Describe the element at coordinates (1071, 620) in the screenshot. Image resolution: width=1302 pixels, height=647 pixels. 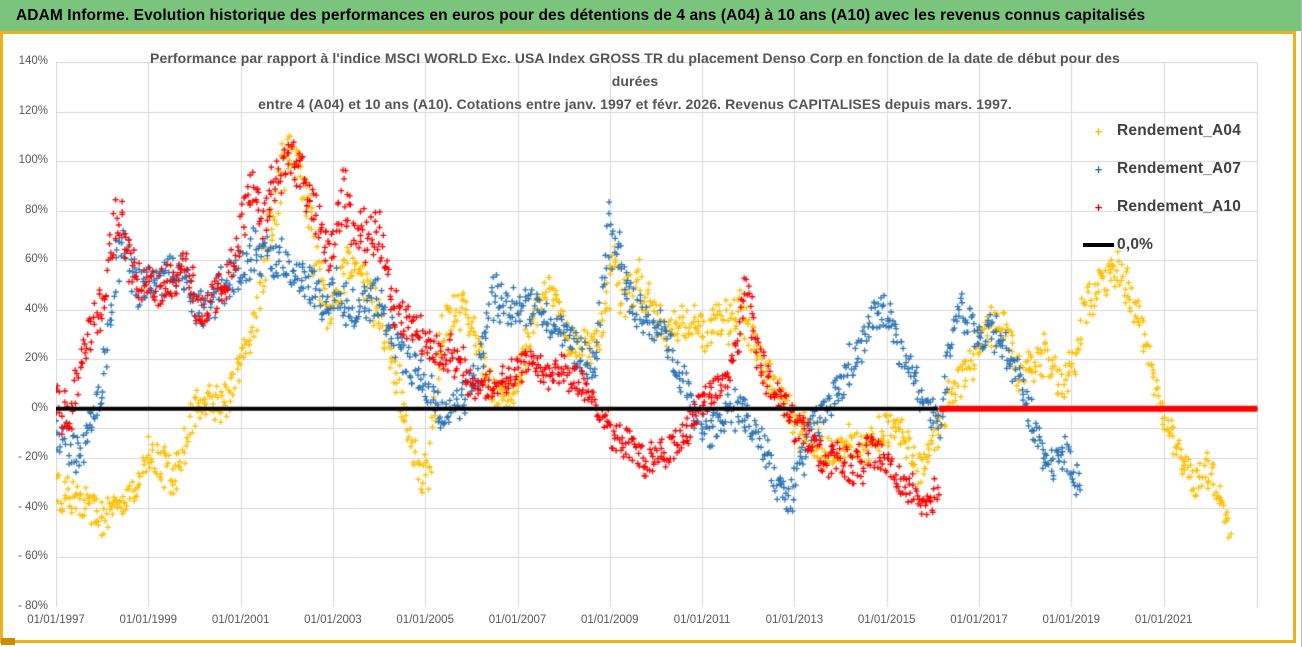
I see `x-tick-label: 01/01/2019` at that location.